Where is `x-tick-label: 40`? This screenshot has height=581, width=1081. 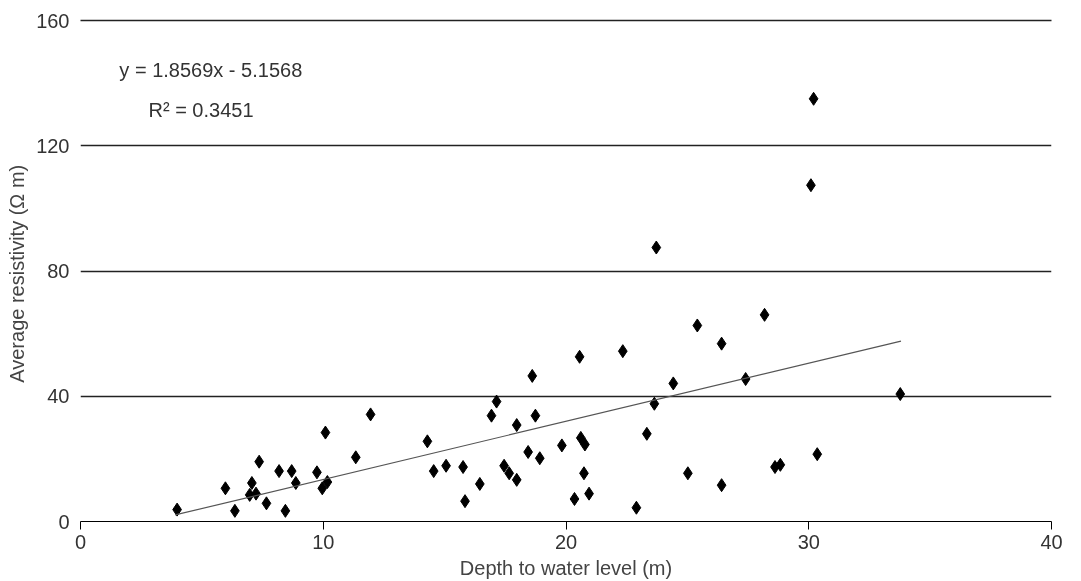
x-tick-label: 40 is located at coordinates (1051, 541).